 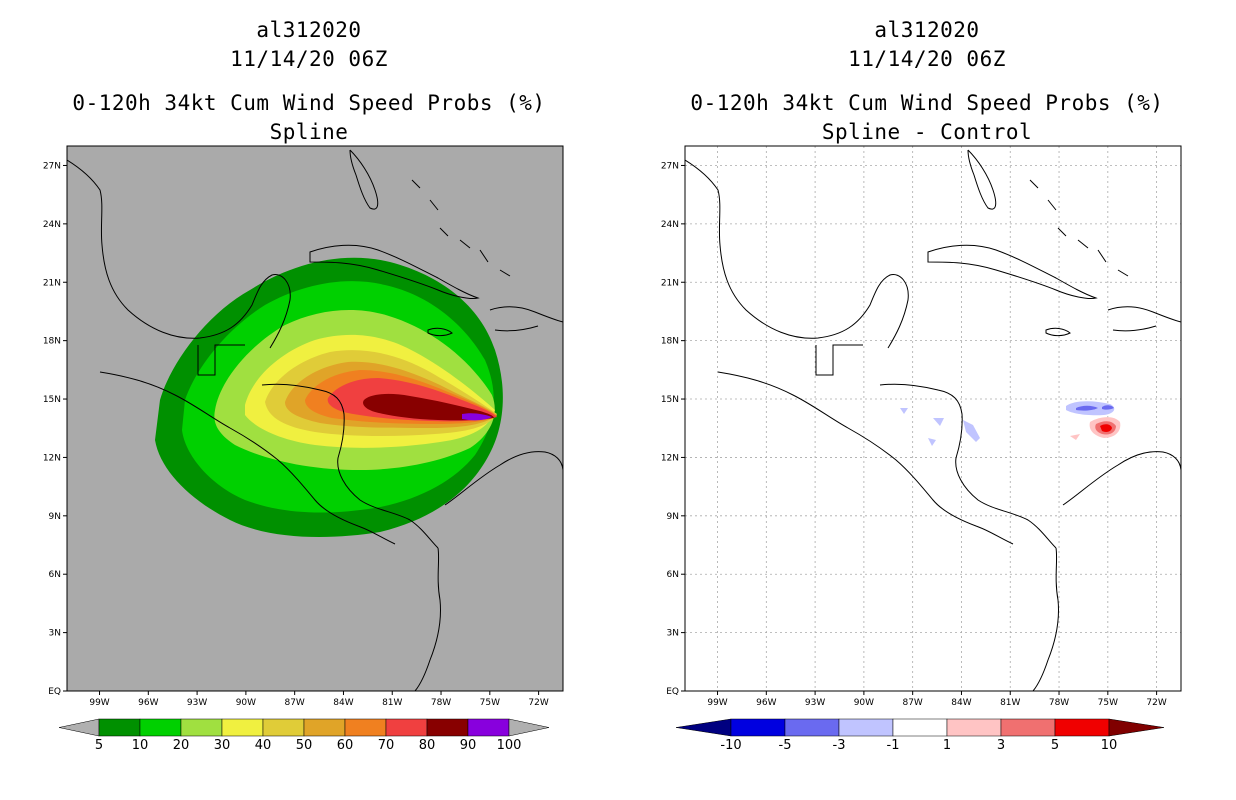 I want to click on left-colorbar: 5 10 20 30 40 50 60 70 80 90 100, so click(x=304, y=735).